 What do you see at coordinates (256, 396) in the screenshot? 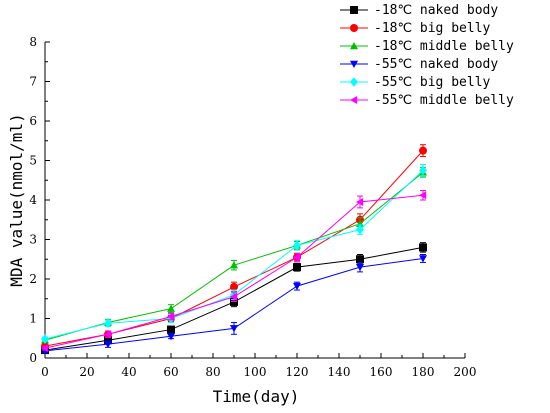
I see `x-axis-title: Time(day)` at bounding box center [256, 396].